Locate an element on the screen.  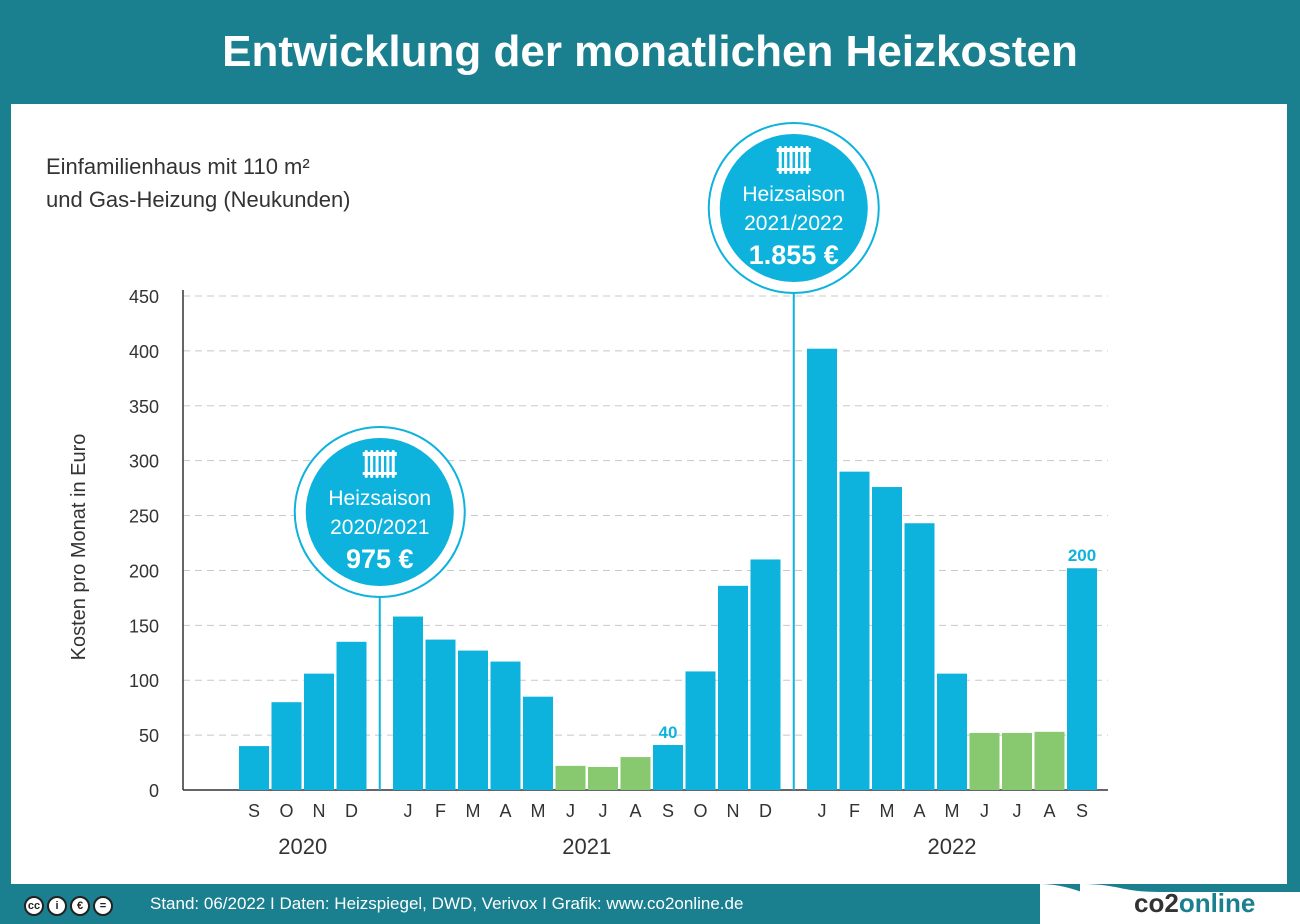
y-tick-label: 350 is located at coordinates (144, 407).